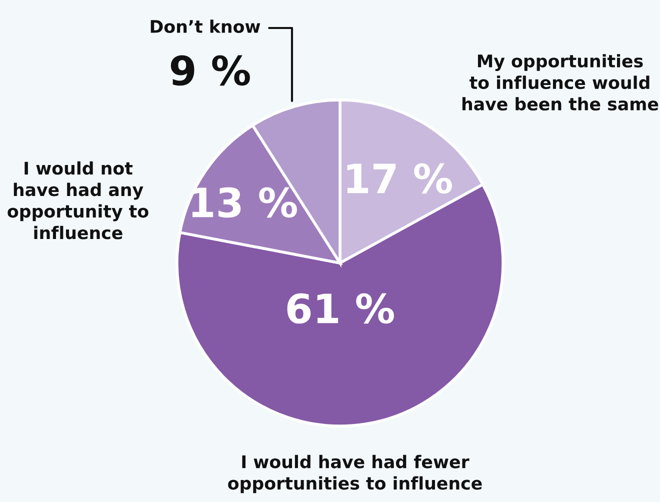 This screenshot has width=660, height=502. Describe the element at coordinates (210, 70) in the screenshot. I see `data-label: 9 %` at that location.